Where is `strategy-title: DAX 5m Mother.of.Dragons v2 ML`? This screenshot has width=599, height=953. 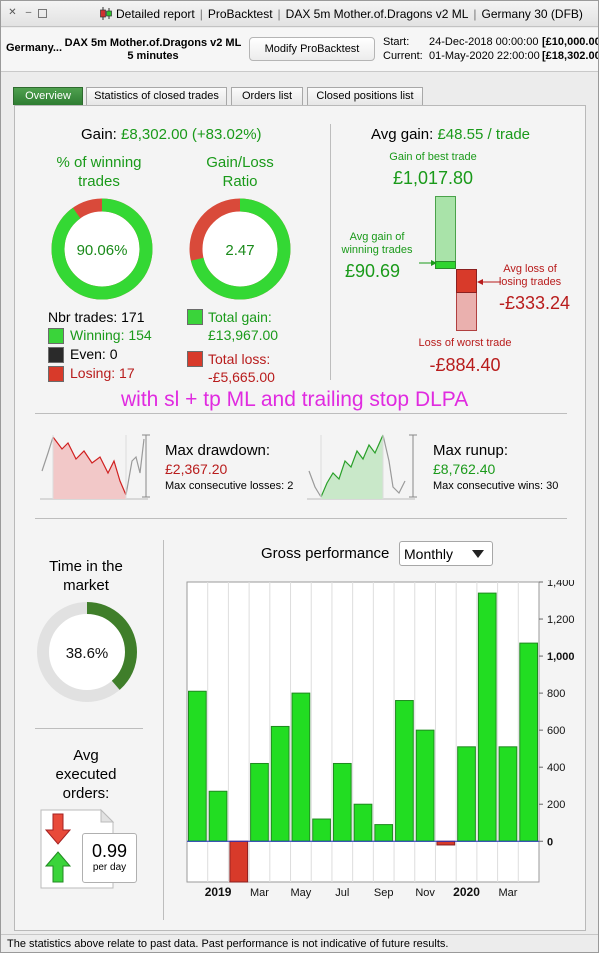
strategy-title: DAX 5m Mother.of.Dragons v2 ML is located at coordinates (153, 43).